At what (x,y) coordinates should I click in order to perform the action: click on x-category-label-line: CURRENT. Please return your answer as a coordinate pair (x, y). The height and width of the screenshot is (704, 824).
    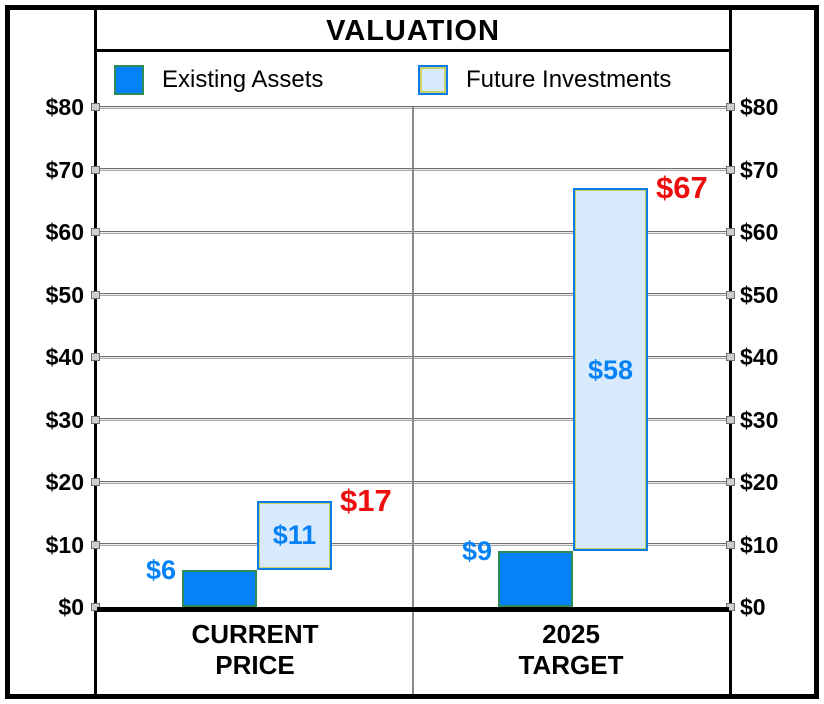
    Looking at the image, I should click on (255, 634).